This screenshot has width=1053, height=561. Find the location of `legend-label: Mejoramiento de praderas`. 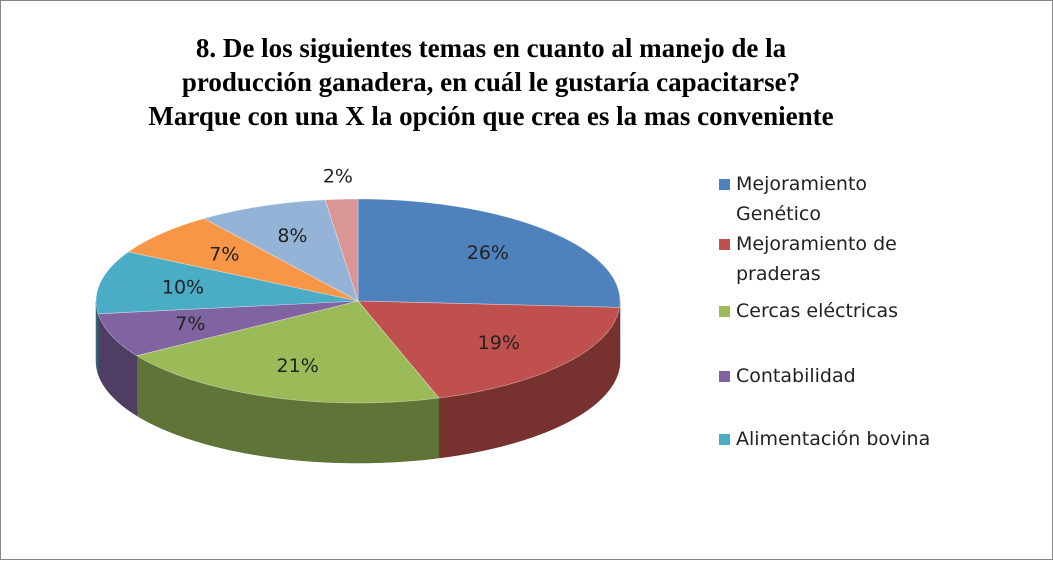

legend-label: Mejoramiento de praderas is located at coordinates (816, 259).